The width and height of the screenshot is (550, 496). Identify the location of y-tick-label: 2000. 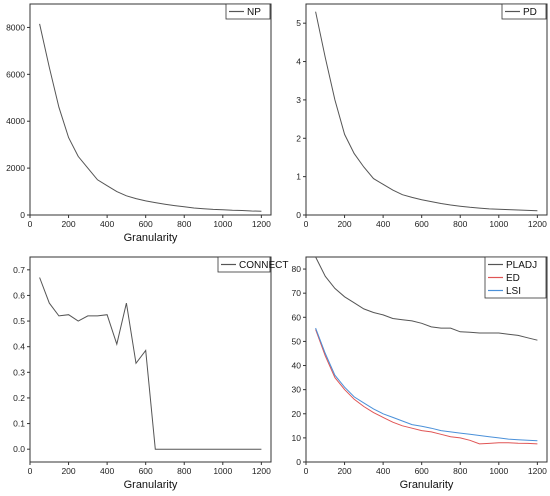
(15, 168).